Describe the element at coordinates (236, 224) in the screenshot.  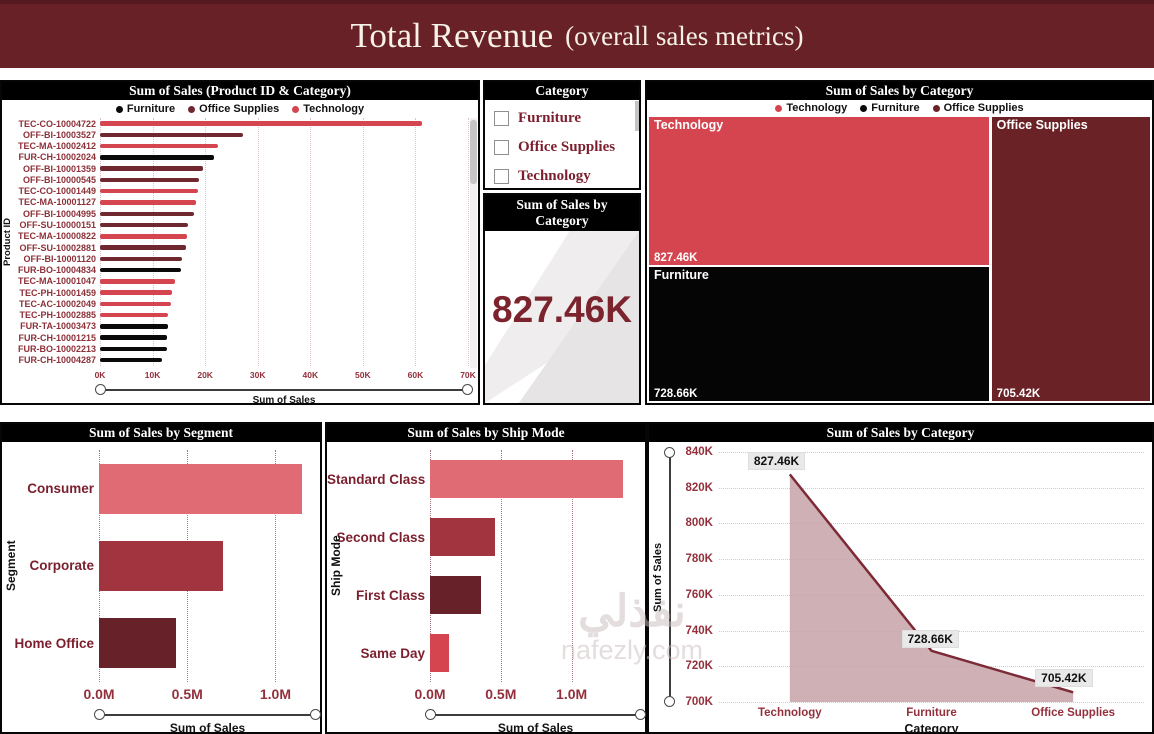
I see `bar-row: OFF-SU-10000151` at that location.